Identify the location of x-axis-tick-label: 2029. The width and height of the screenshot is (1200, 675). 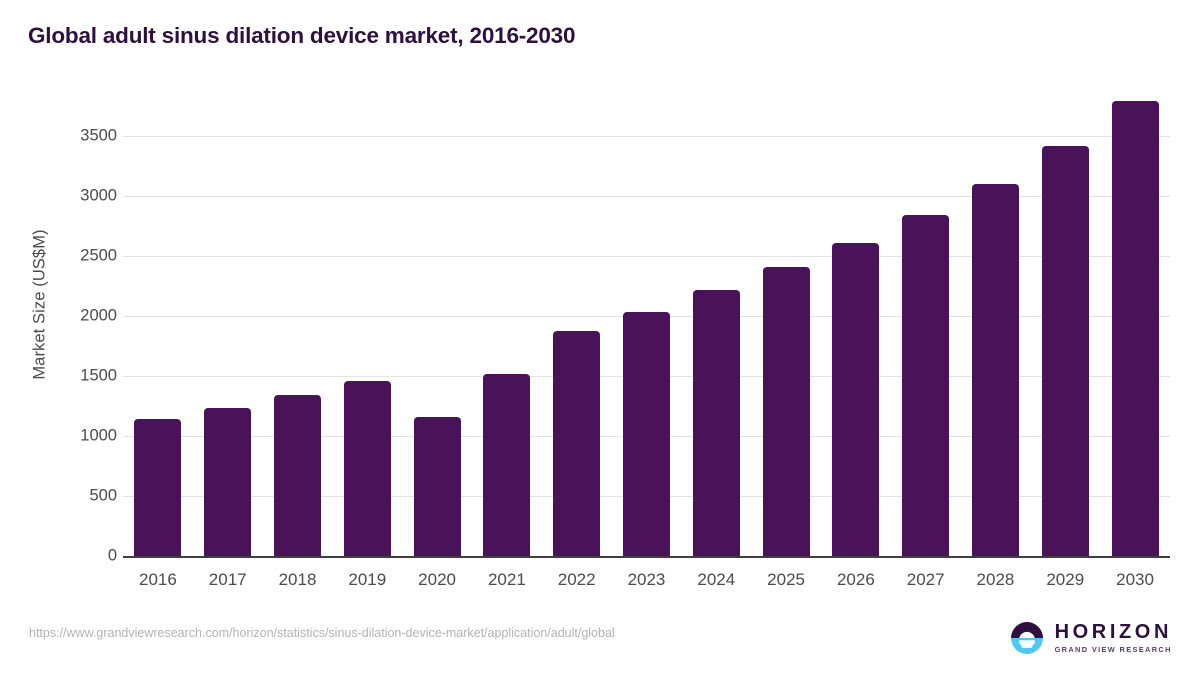
(1065, 579).